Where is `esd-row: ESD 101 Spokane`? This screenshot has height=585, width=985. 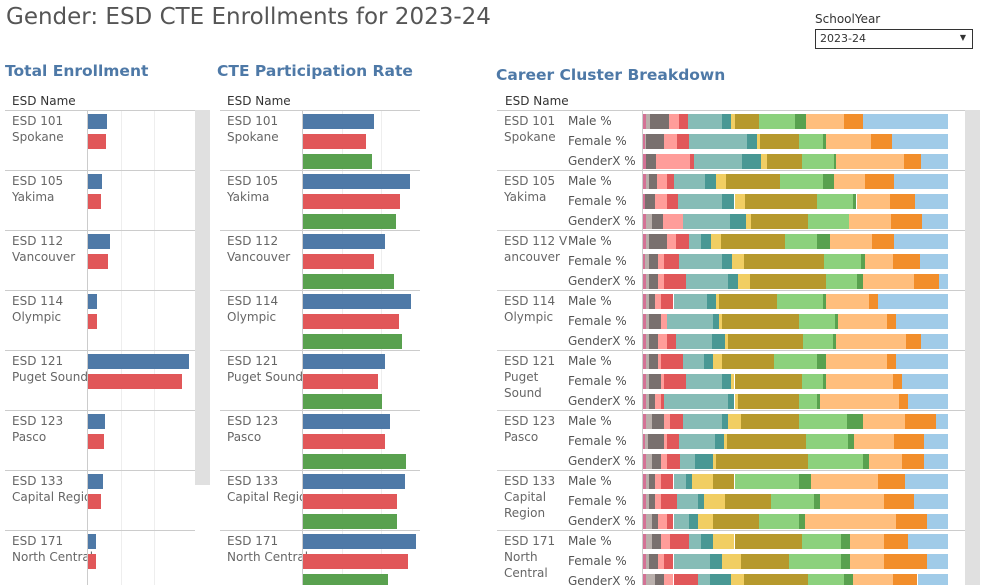 esd-row: ESD 101 Spokane is located at coordinates (100, 141).